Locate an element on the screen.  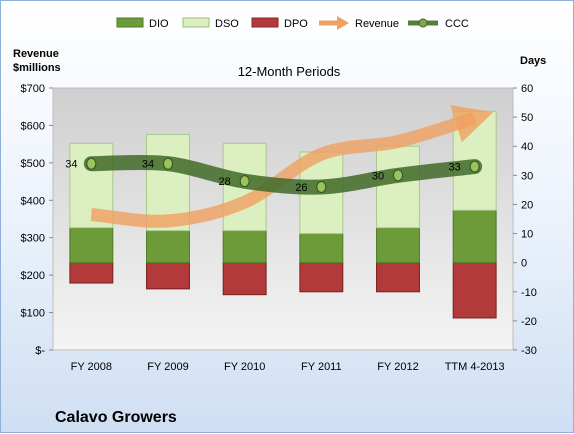
x-tick-label: FY 2008 is located at coordinates (91, 367).